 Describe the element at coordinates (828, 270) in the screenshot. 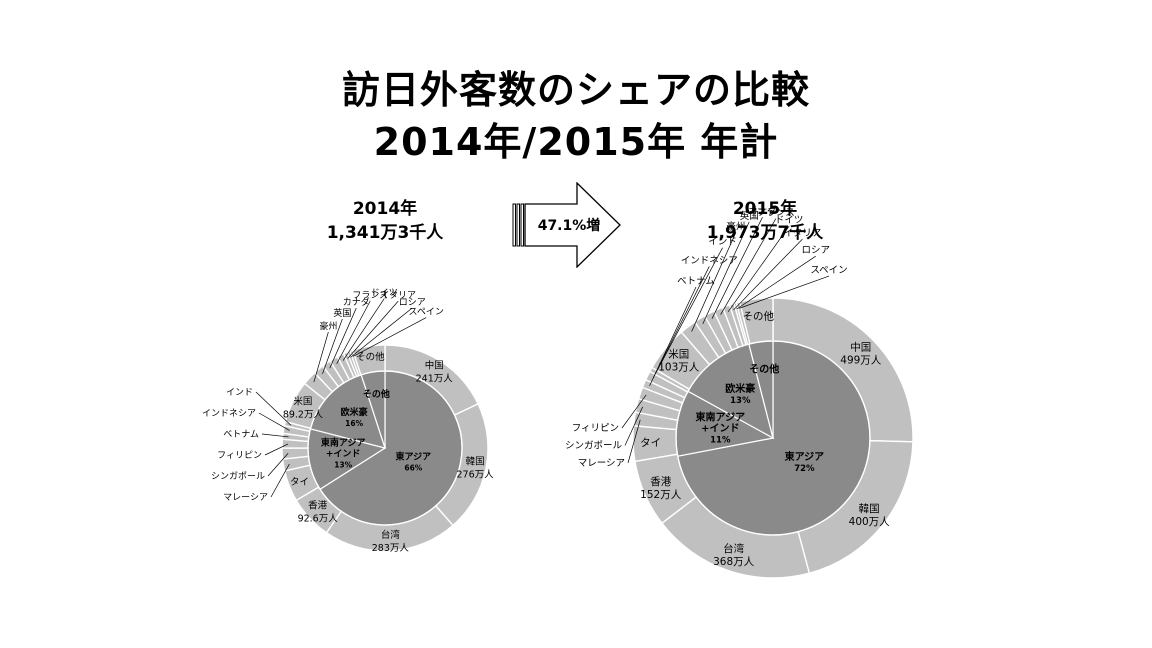

I see `outer-small-label-1-19: スペイン` at that location.